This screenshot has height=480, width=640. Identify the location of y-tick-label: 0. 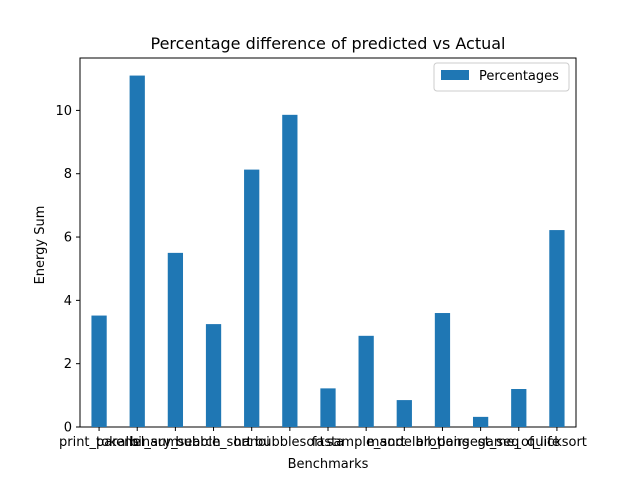
(68, 428).